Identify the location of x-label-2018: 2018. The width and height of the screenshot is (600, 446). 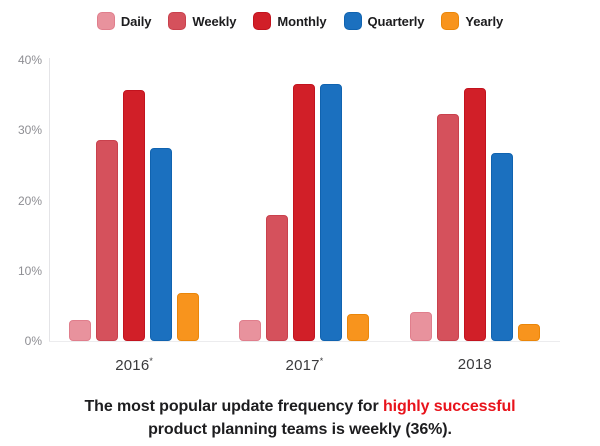
(474, 364).